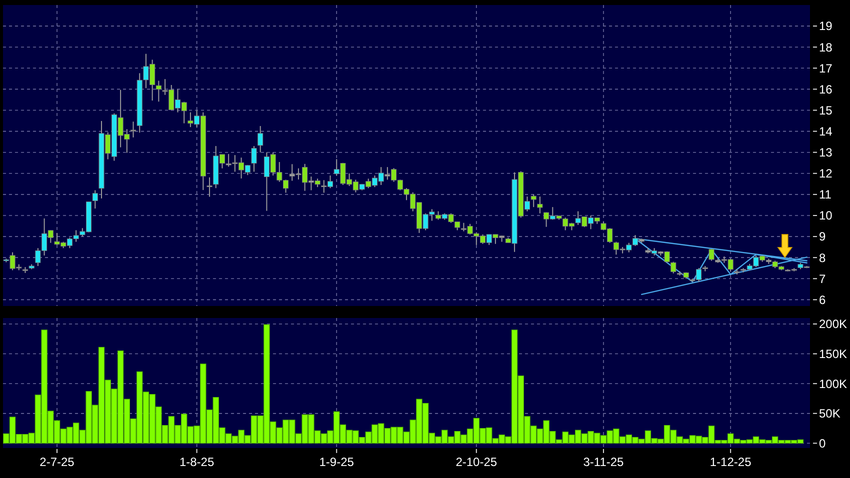 Image resolution: width=850 pixels, height=478 pixels. I want to click on y-tick-label: 16, so click(826, 89).